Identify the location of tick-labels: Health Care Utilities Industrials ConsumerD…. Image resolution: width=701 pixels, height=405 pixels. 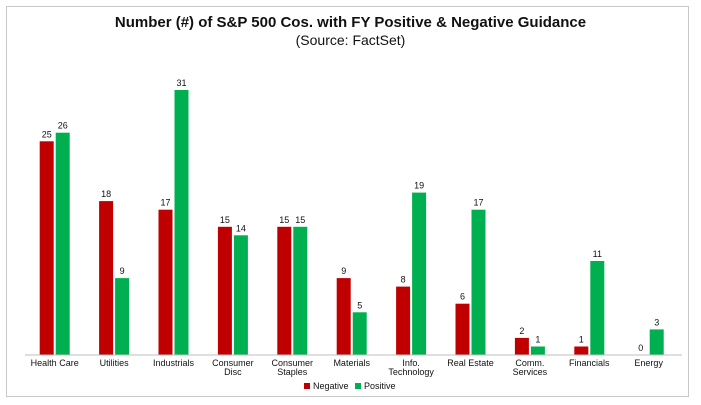
(347, 367).